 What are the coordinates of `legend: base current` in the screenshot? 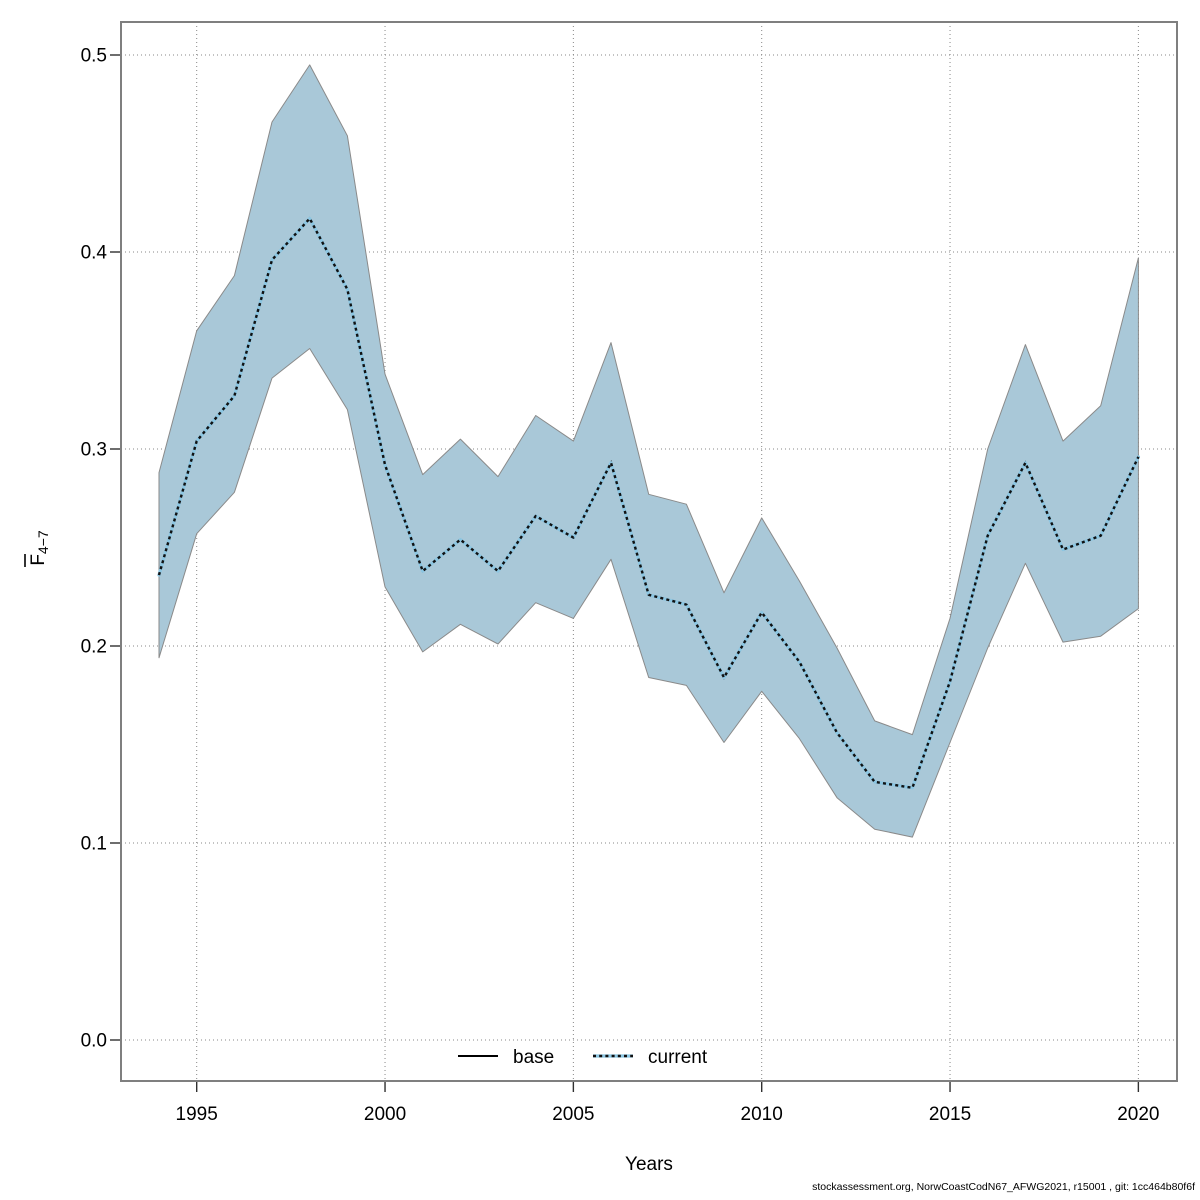 It's located at (583, 1057).